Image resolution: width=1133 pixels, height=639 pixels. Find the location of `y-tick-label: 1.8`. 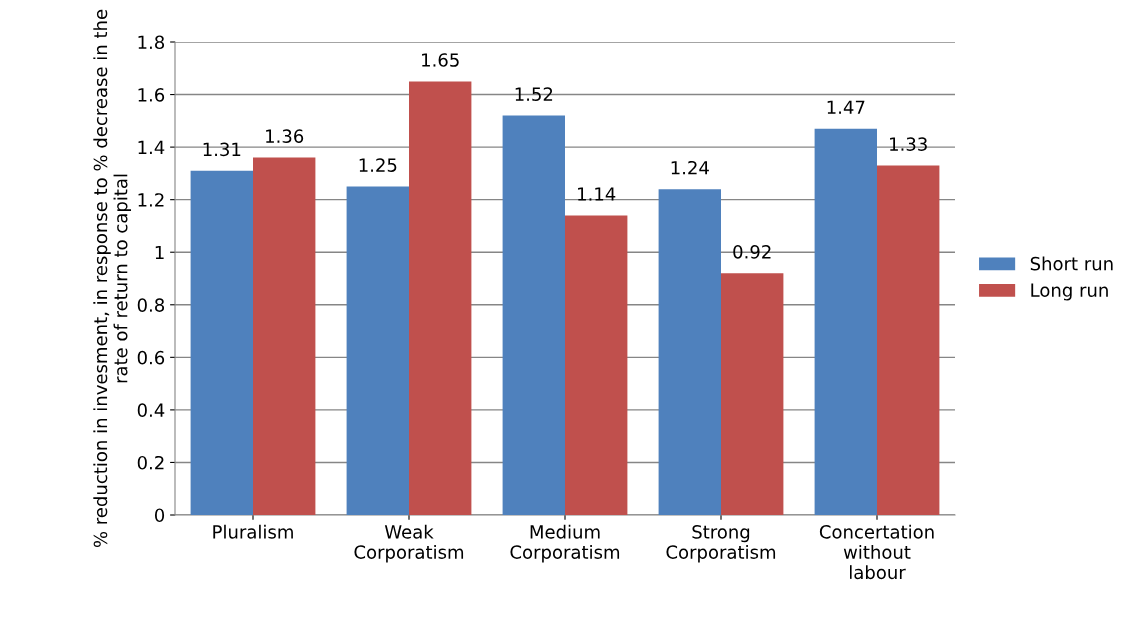

y-tick-label: 1.8 is located at coordinates (151, 42).